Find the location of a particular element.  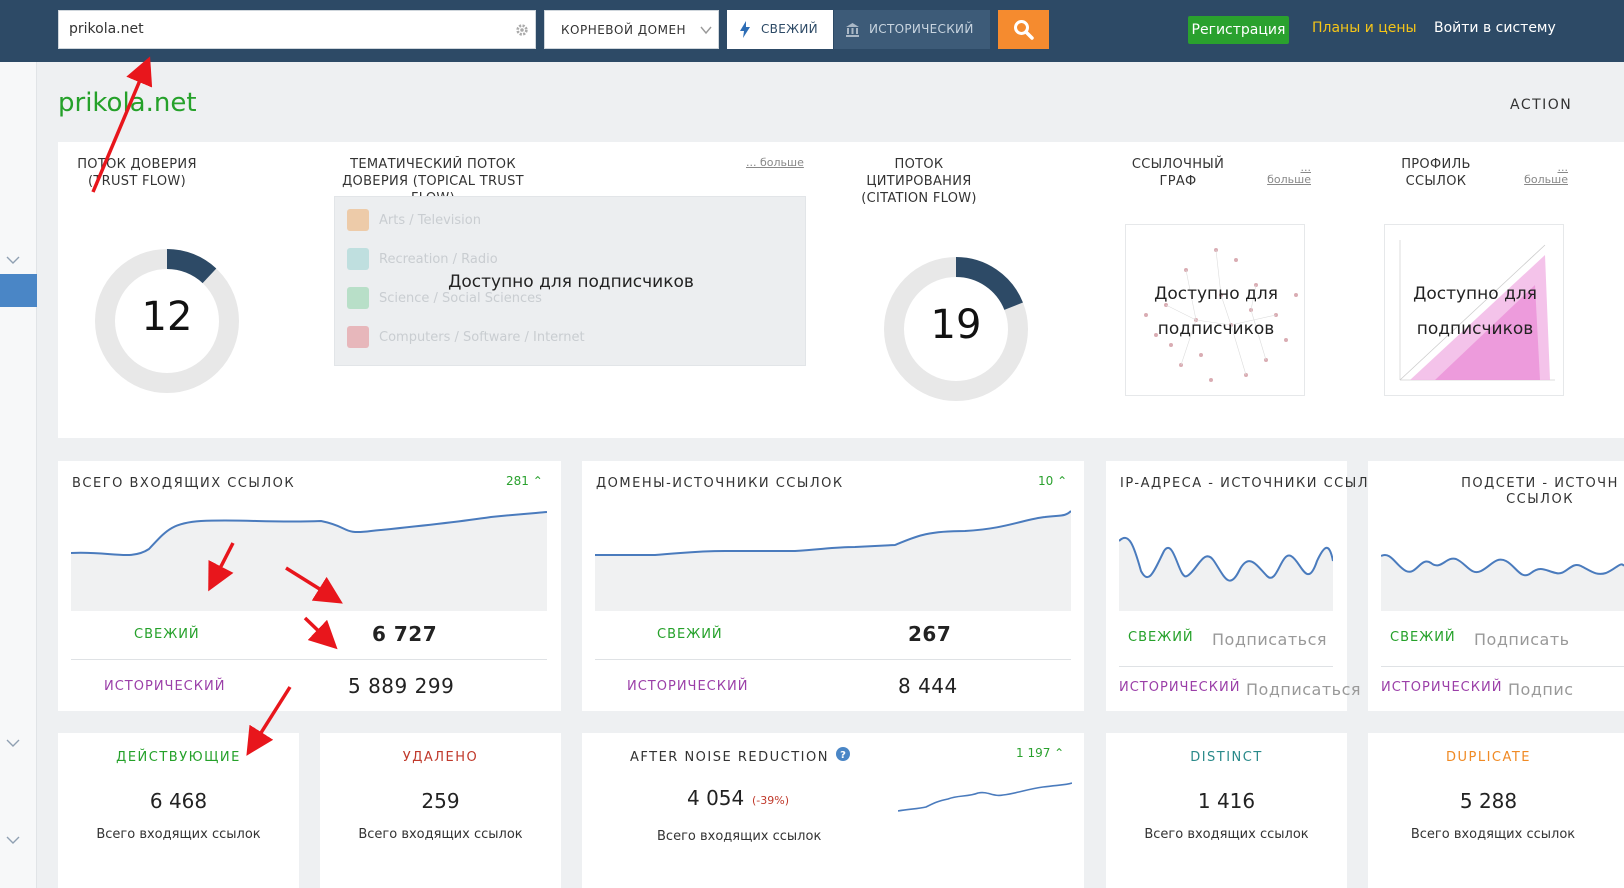

trust-flow-value: 12 is located at coordinates (167, 317).